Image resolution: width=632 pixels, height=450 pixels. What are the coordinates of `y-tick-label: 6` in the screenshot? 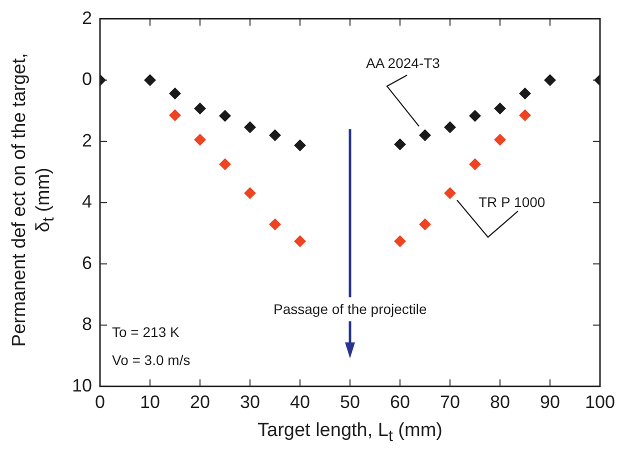 It's located at (87, 262).